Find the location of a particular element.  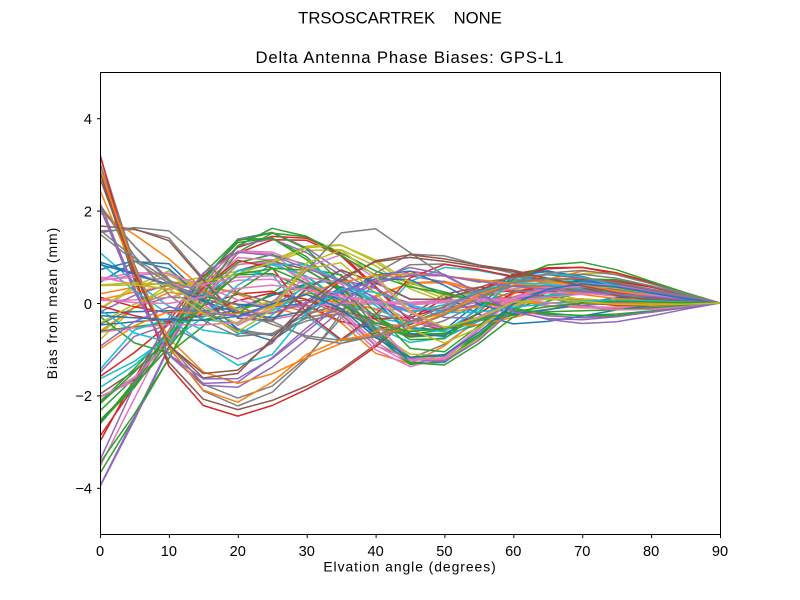

svg-text: Elvation angle (degrees) is located at coordinates (409, 567).